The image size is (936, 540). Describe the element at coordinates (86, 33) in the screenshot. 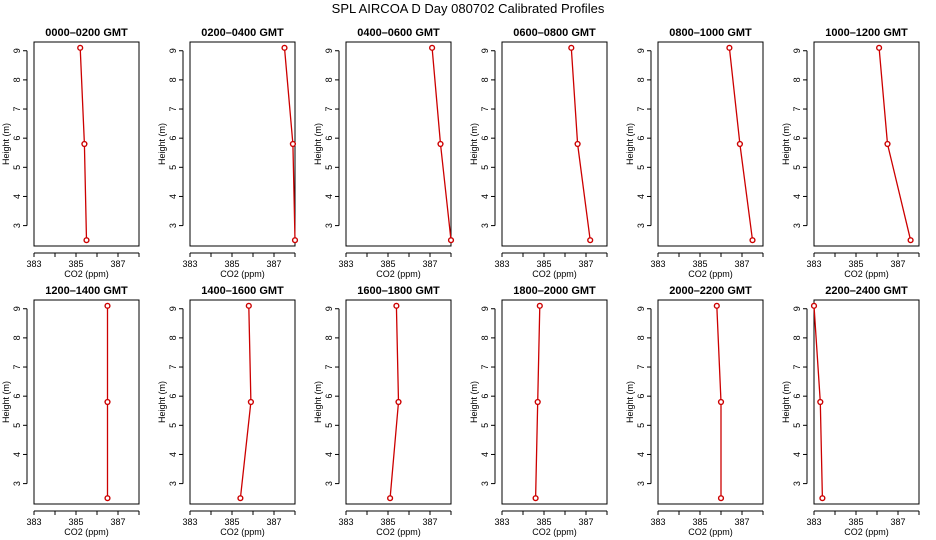

I see `panel-title: 0000–0200 GMT` at that location.